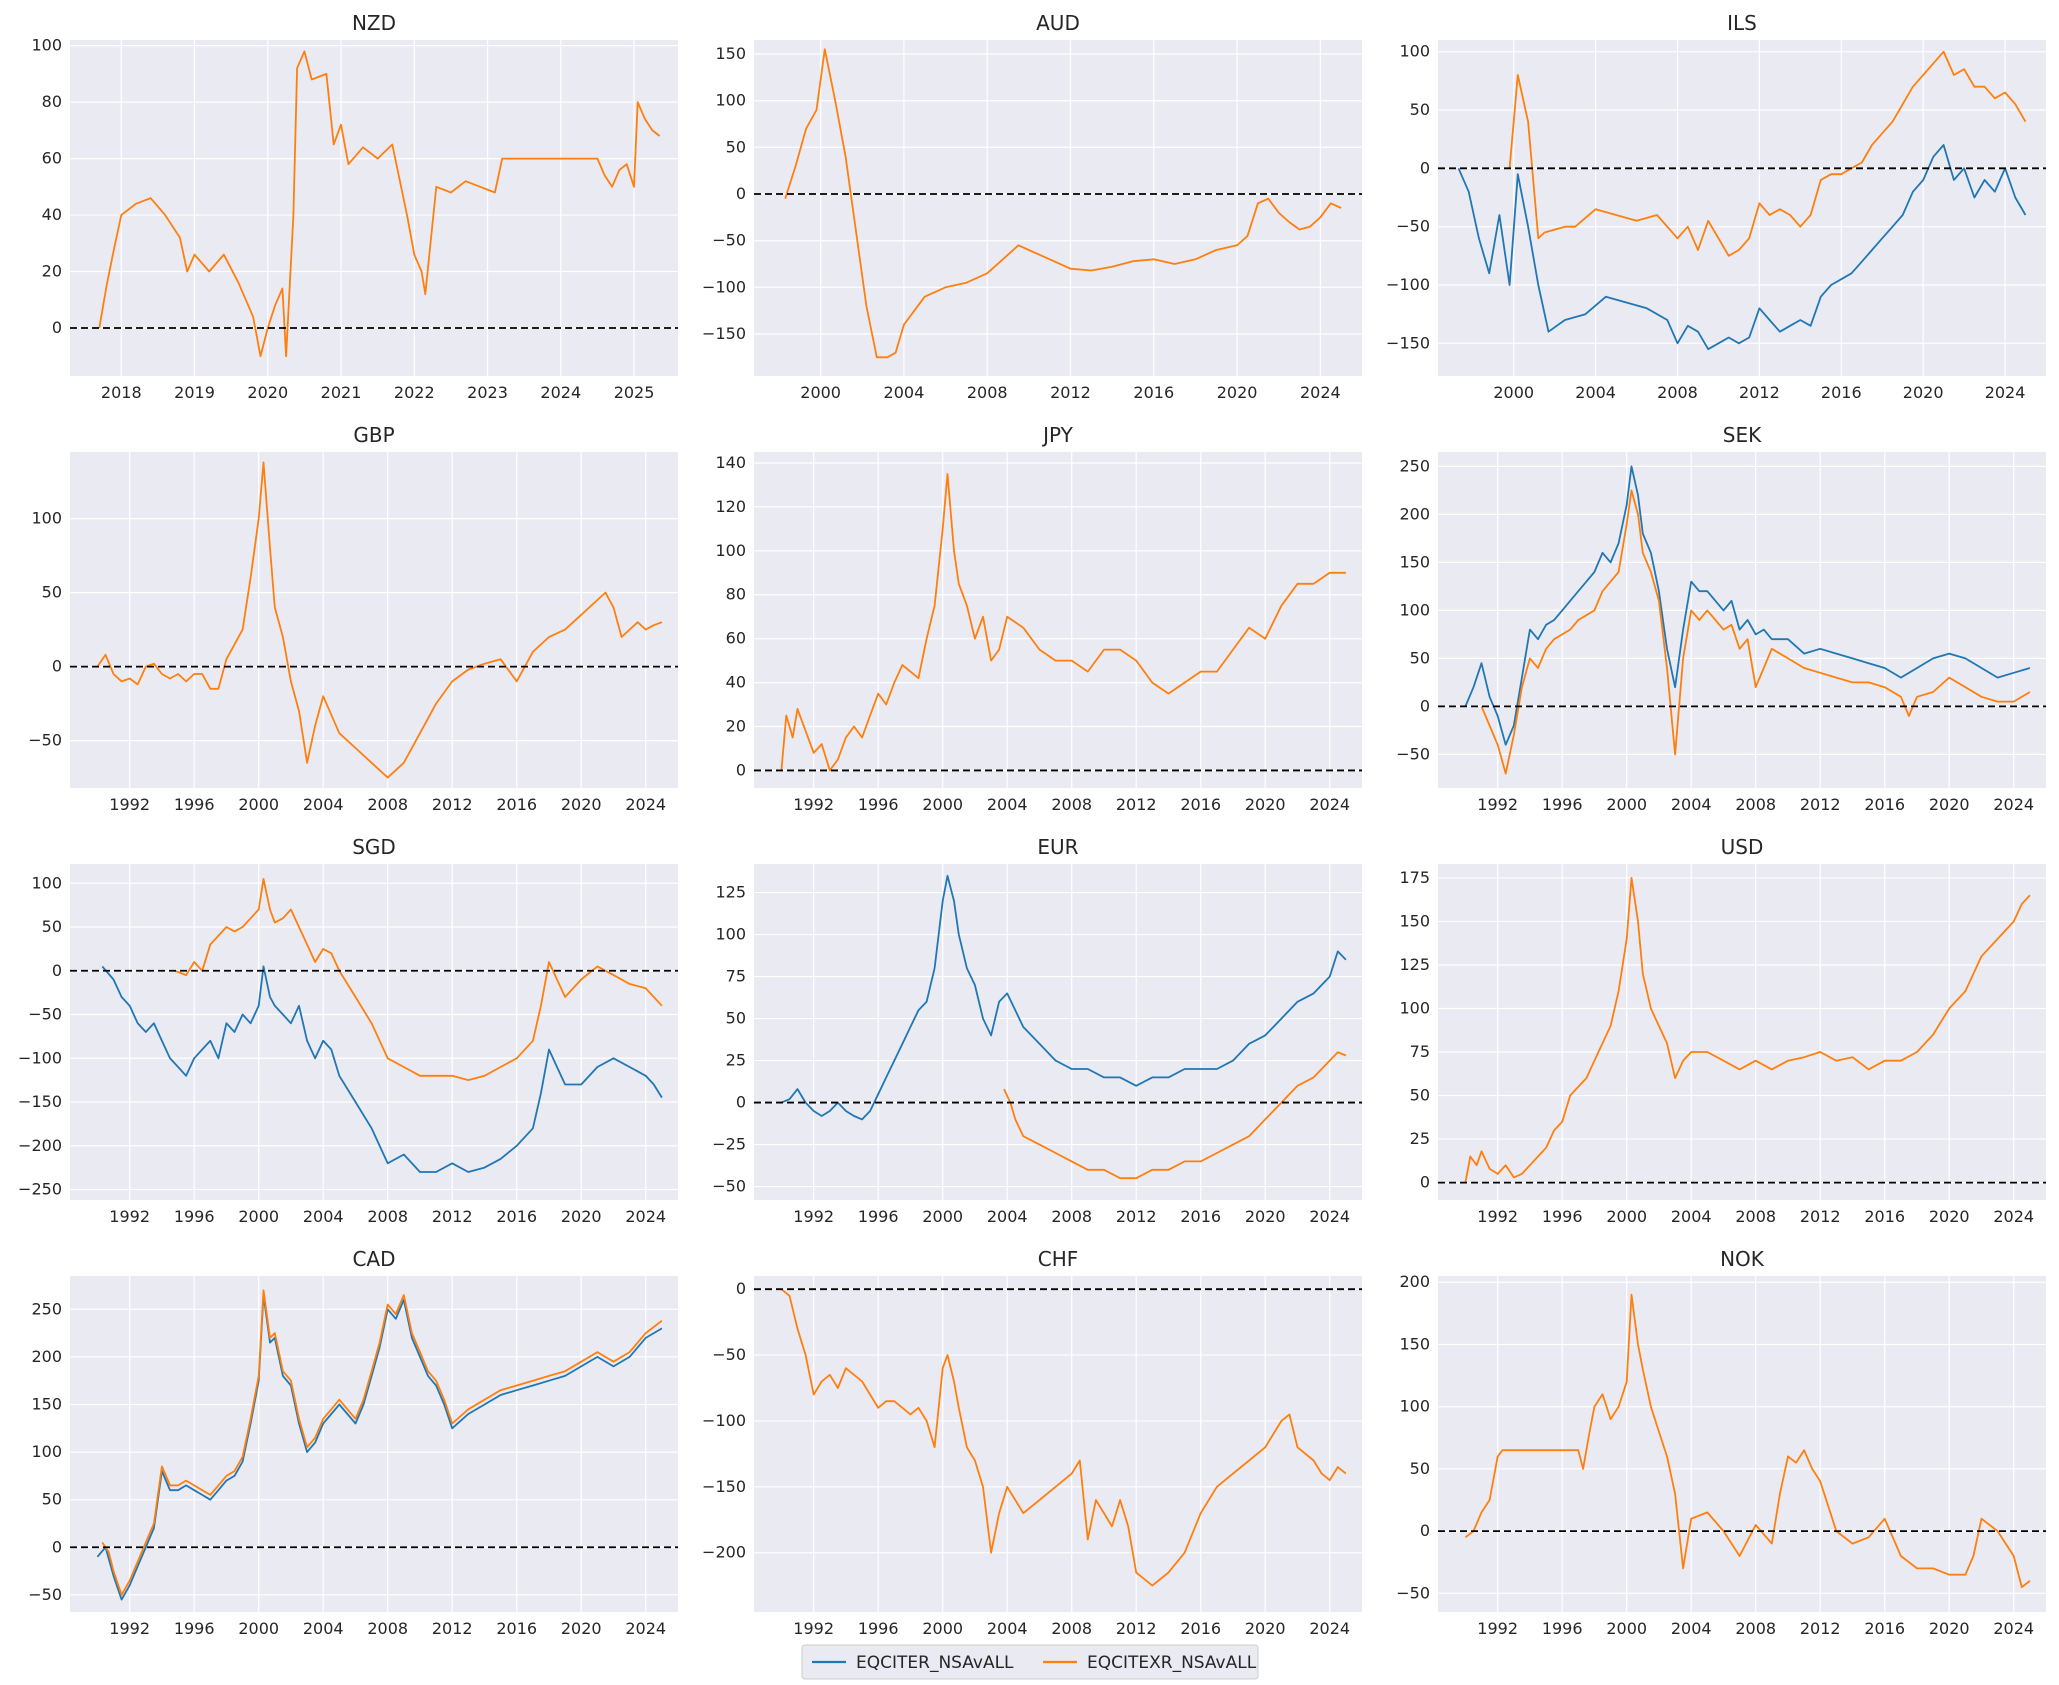  What do you see at coordinates (373, 1259) in the screenshot?
I see `subplot-title-cad: CAD` at bounding box center [373, 1259].